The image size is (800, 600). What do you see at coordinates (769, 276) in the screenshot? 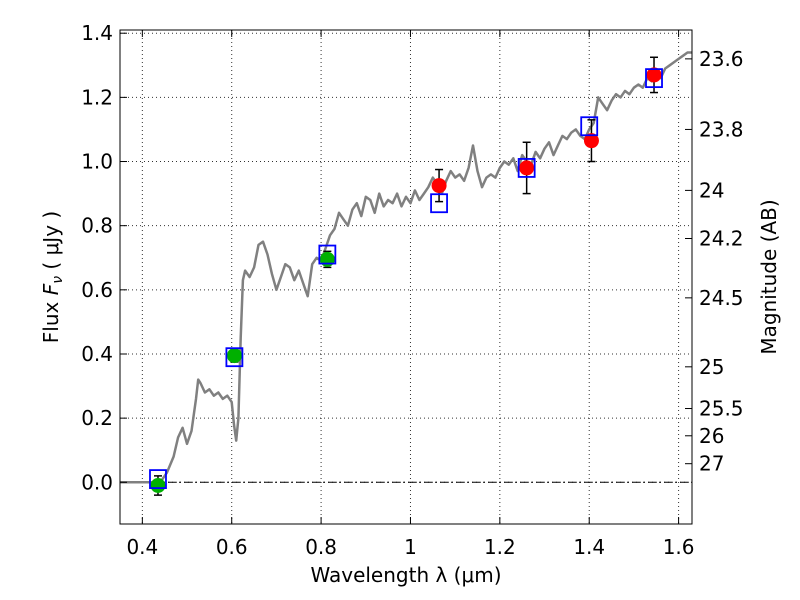
I see `y2-axis-label: Magnitude (AB)` at bounding box center [769, 276].